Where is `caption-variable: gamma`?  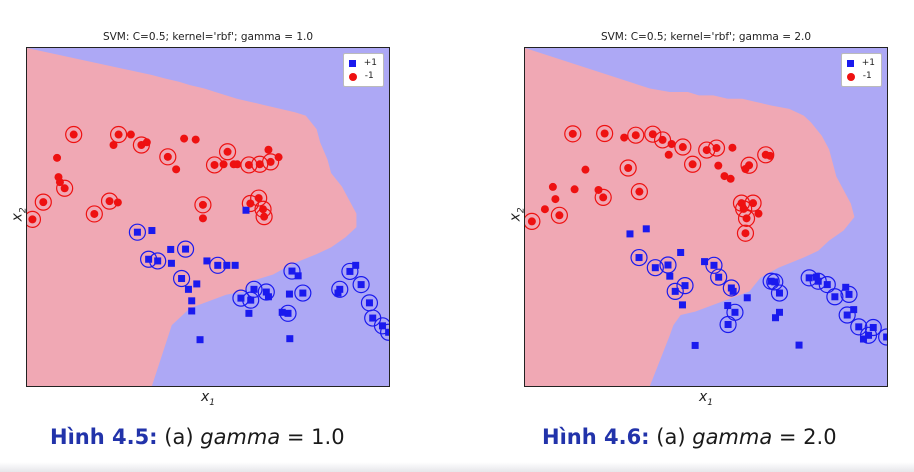
caption-variable: gamma is located at coordinates (240, 437).